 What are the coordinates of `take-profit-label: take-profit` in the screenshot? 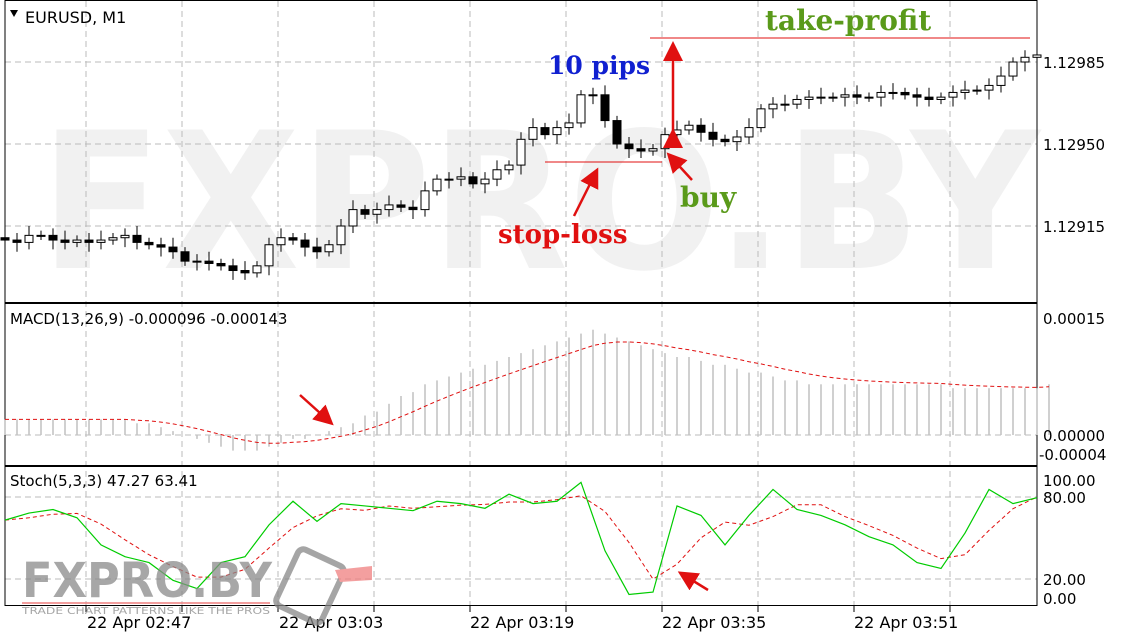 It's located at (848, 20).